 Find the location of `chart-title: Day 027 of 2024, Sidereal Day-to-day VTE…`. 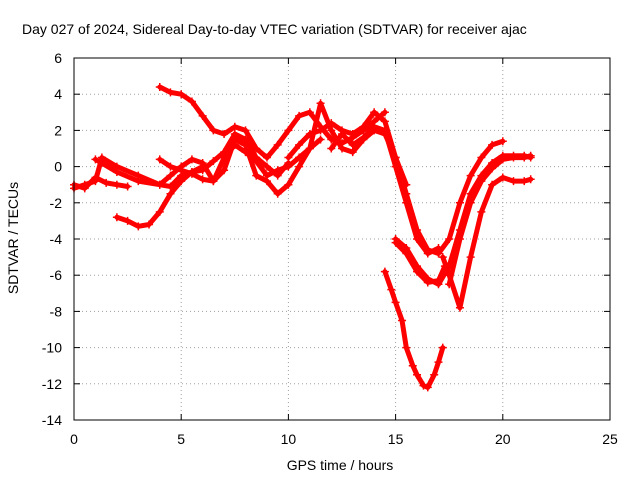

chart-title: Day 027 of 2024, Sidereal Day-to-day VTE… is located at coordinates (274, 29).